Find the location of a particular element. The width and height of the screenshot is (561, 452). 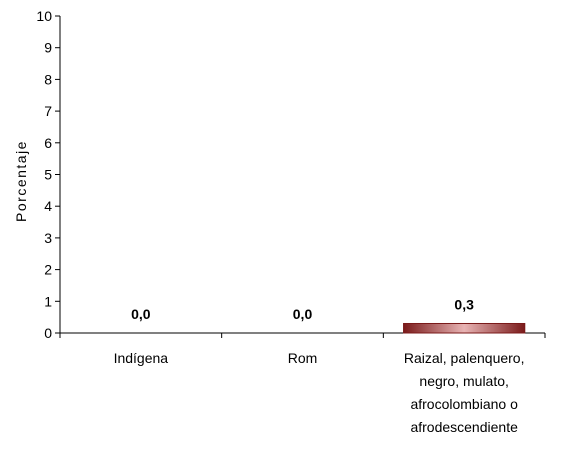

y-tick-label: 9 is located at coordinates (48, 48).